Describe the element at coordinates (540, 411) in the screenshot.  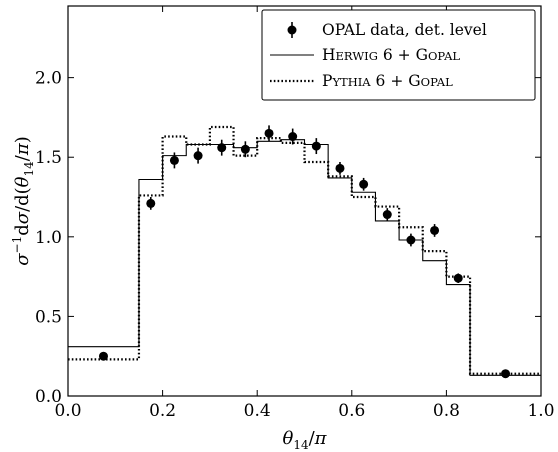
I see `x-tick-label: 1.0` at that location.